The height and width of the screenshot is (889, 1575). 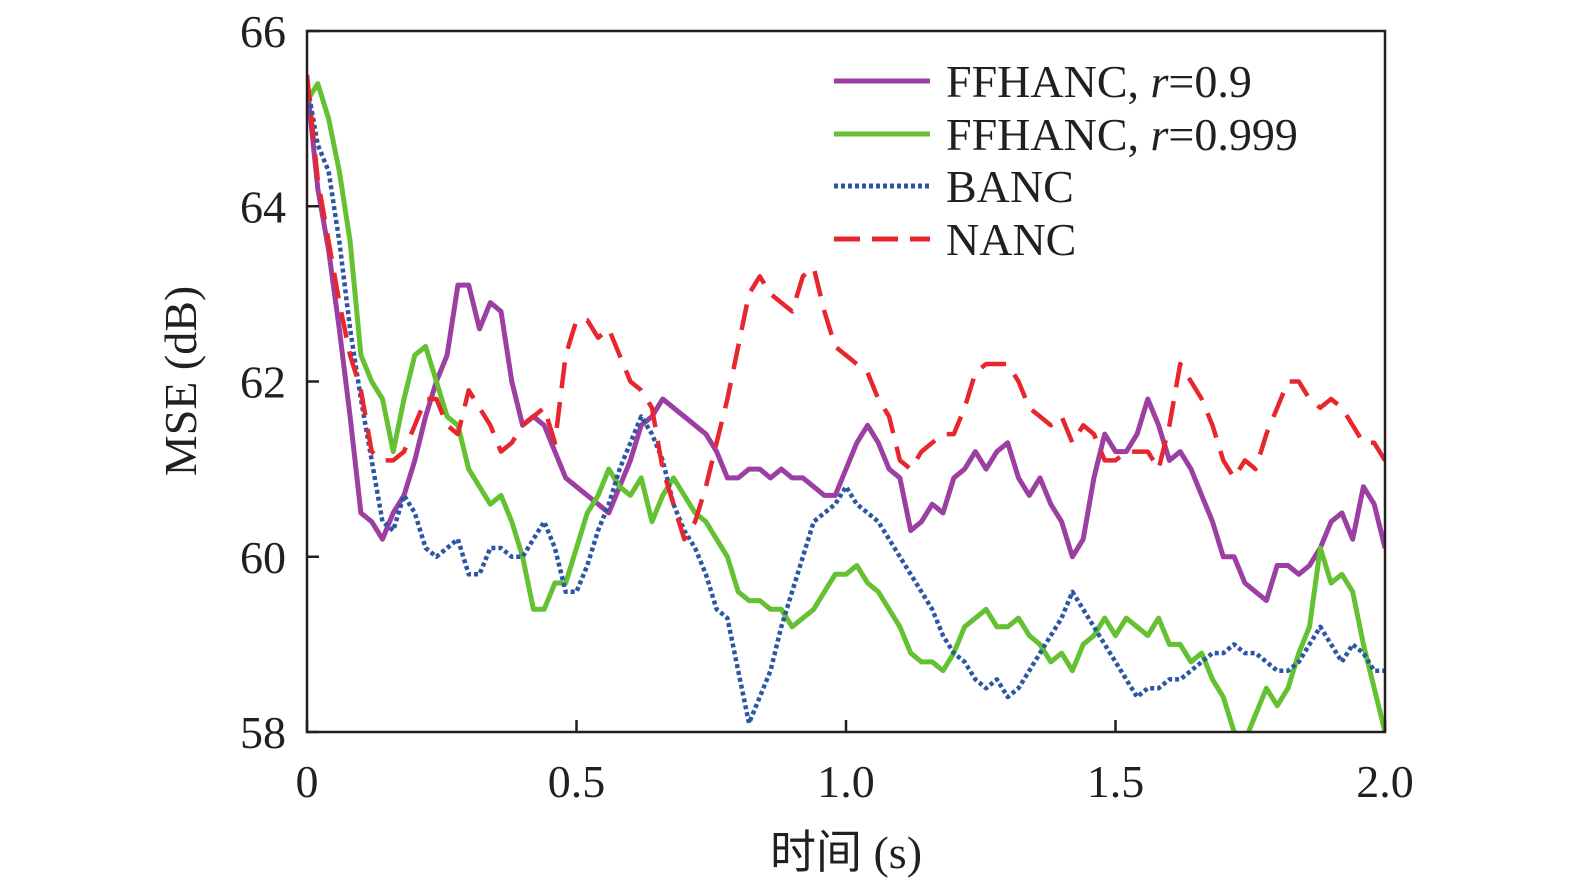 What do you see at coordinates (1232, 134) in the screenshot?
I see `legend-label-suffix: =0.999` at bounding box center [1232, 134].